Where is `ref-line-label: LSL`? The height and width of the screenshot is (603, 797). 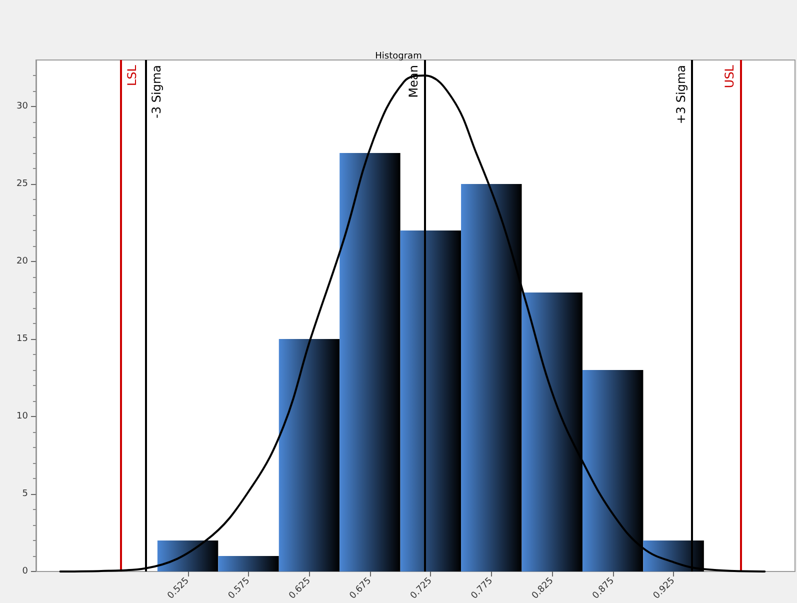 ref-line-label: LSL is located at coordinates (132, 75).